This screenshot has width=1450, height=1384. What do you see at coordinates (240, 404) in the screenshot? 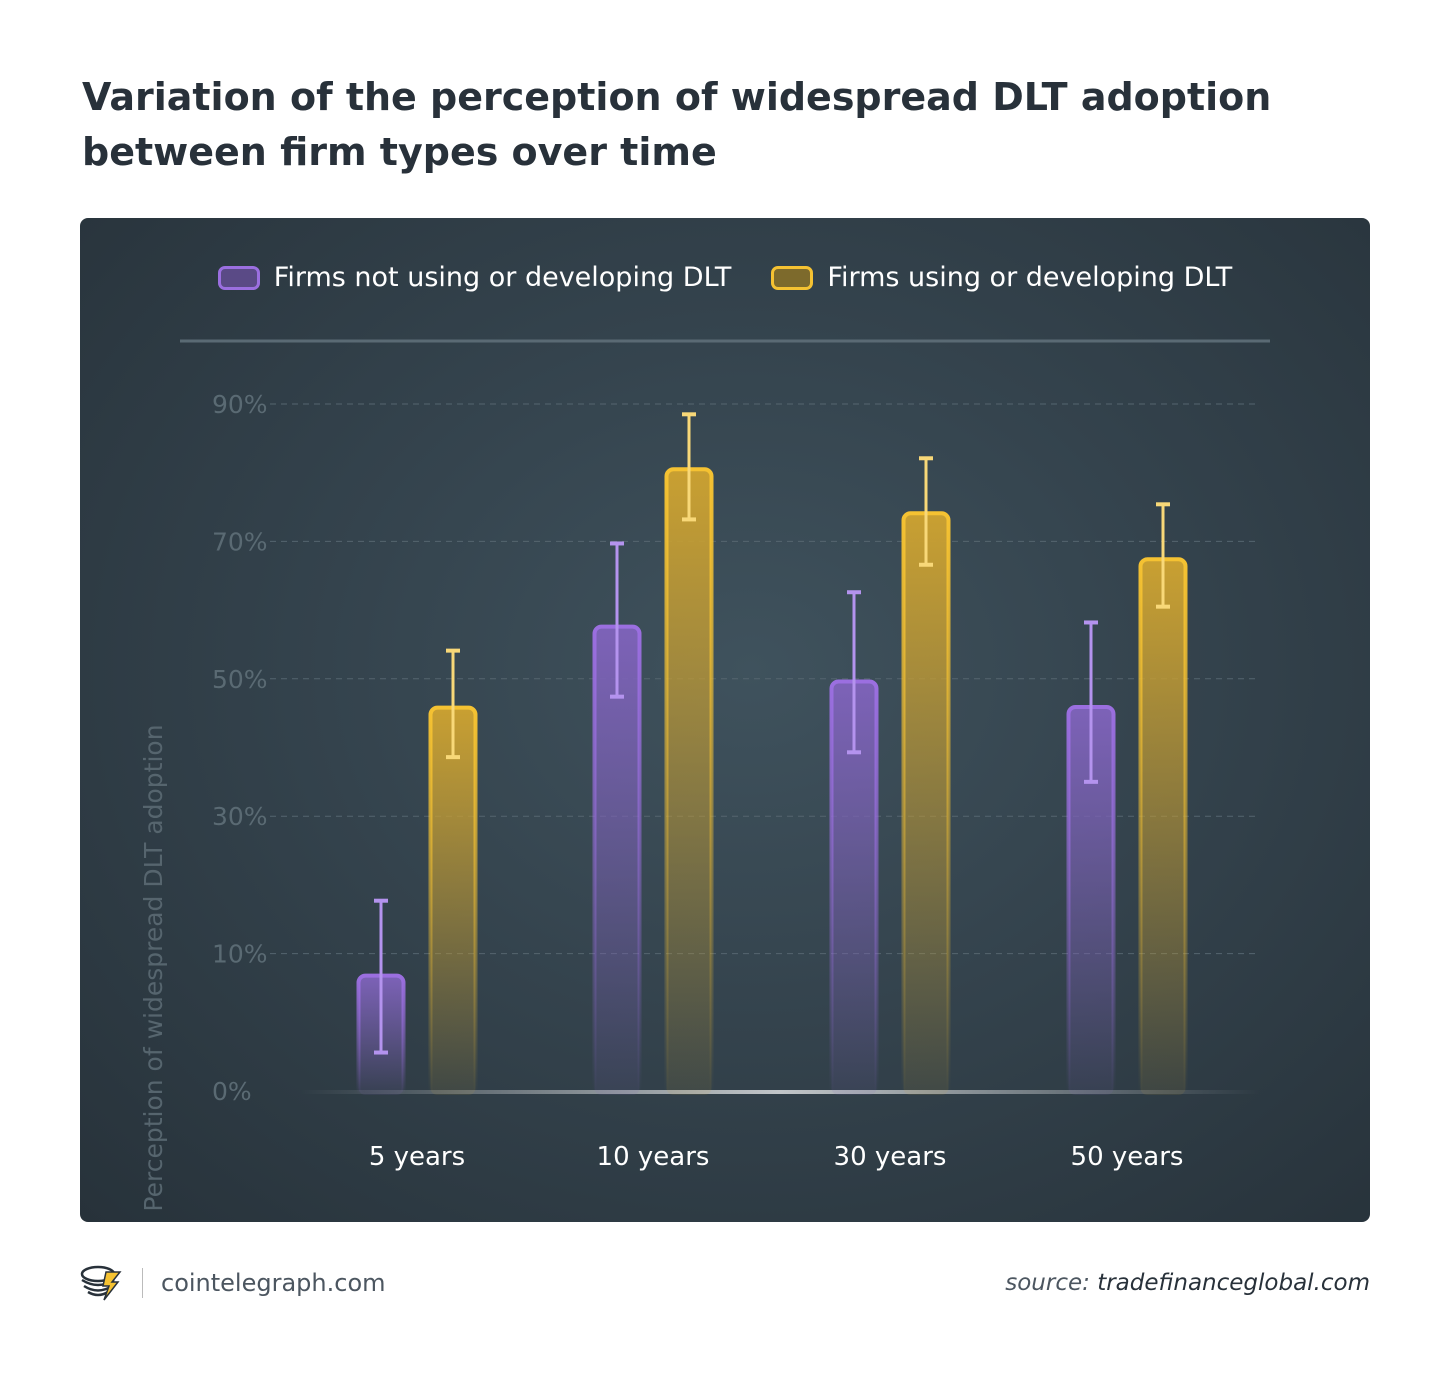
I see `y-tick-label: 90%` at bounding box center [240, 404].